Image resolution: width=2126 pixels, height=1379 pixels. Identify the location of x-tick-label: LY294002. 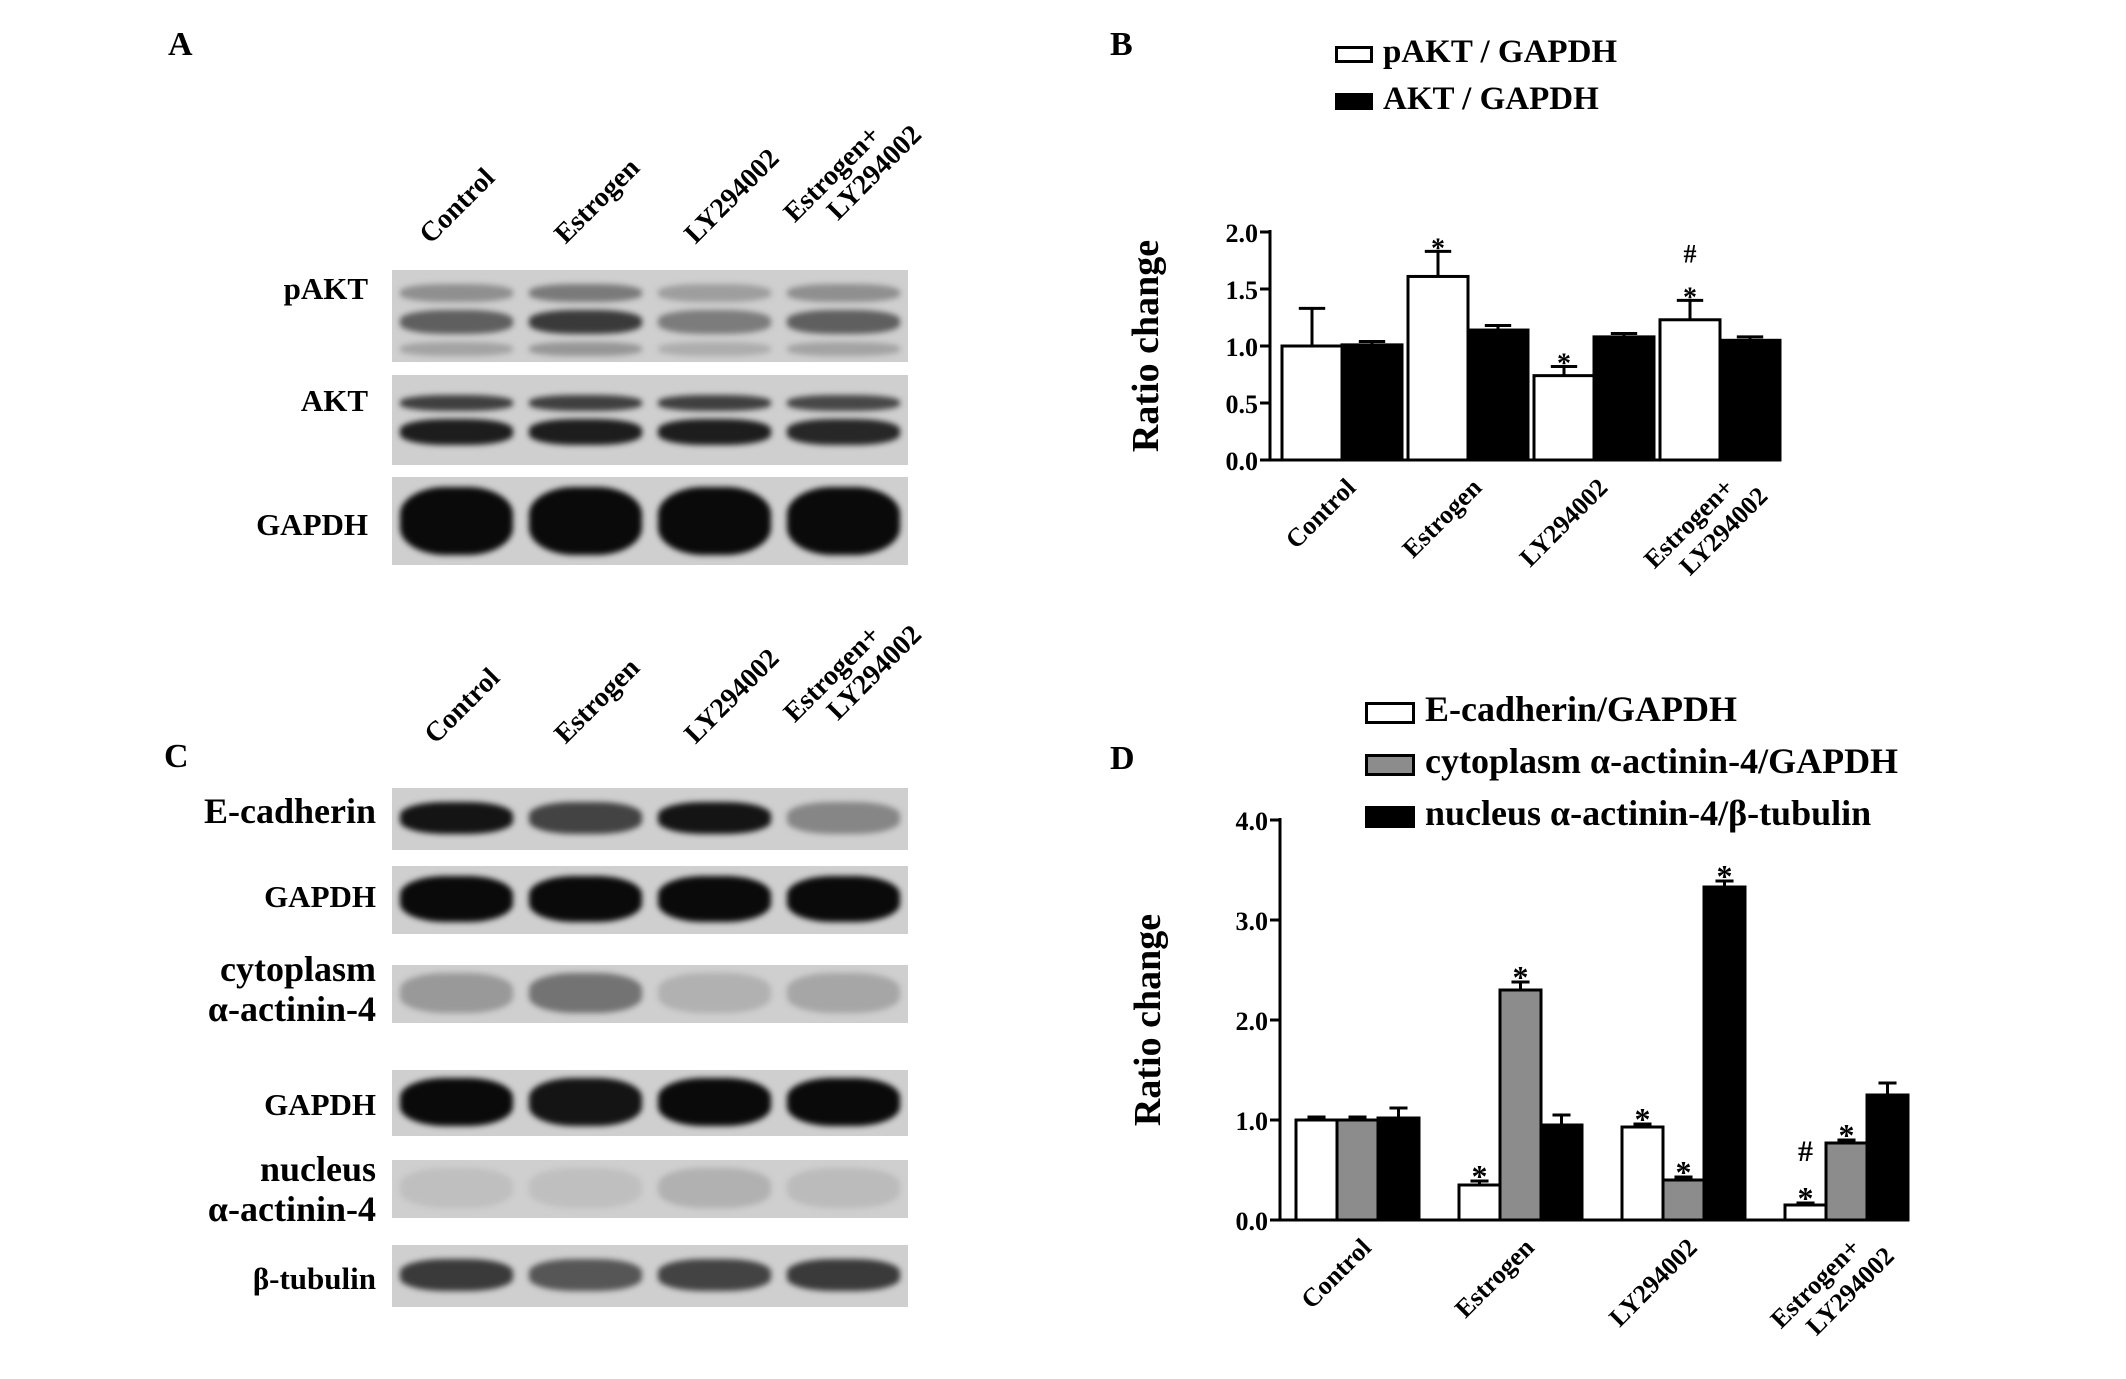
(1564, 523).